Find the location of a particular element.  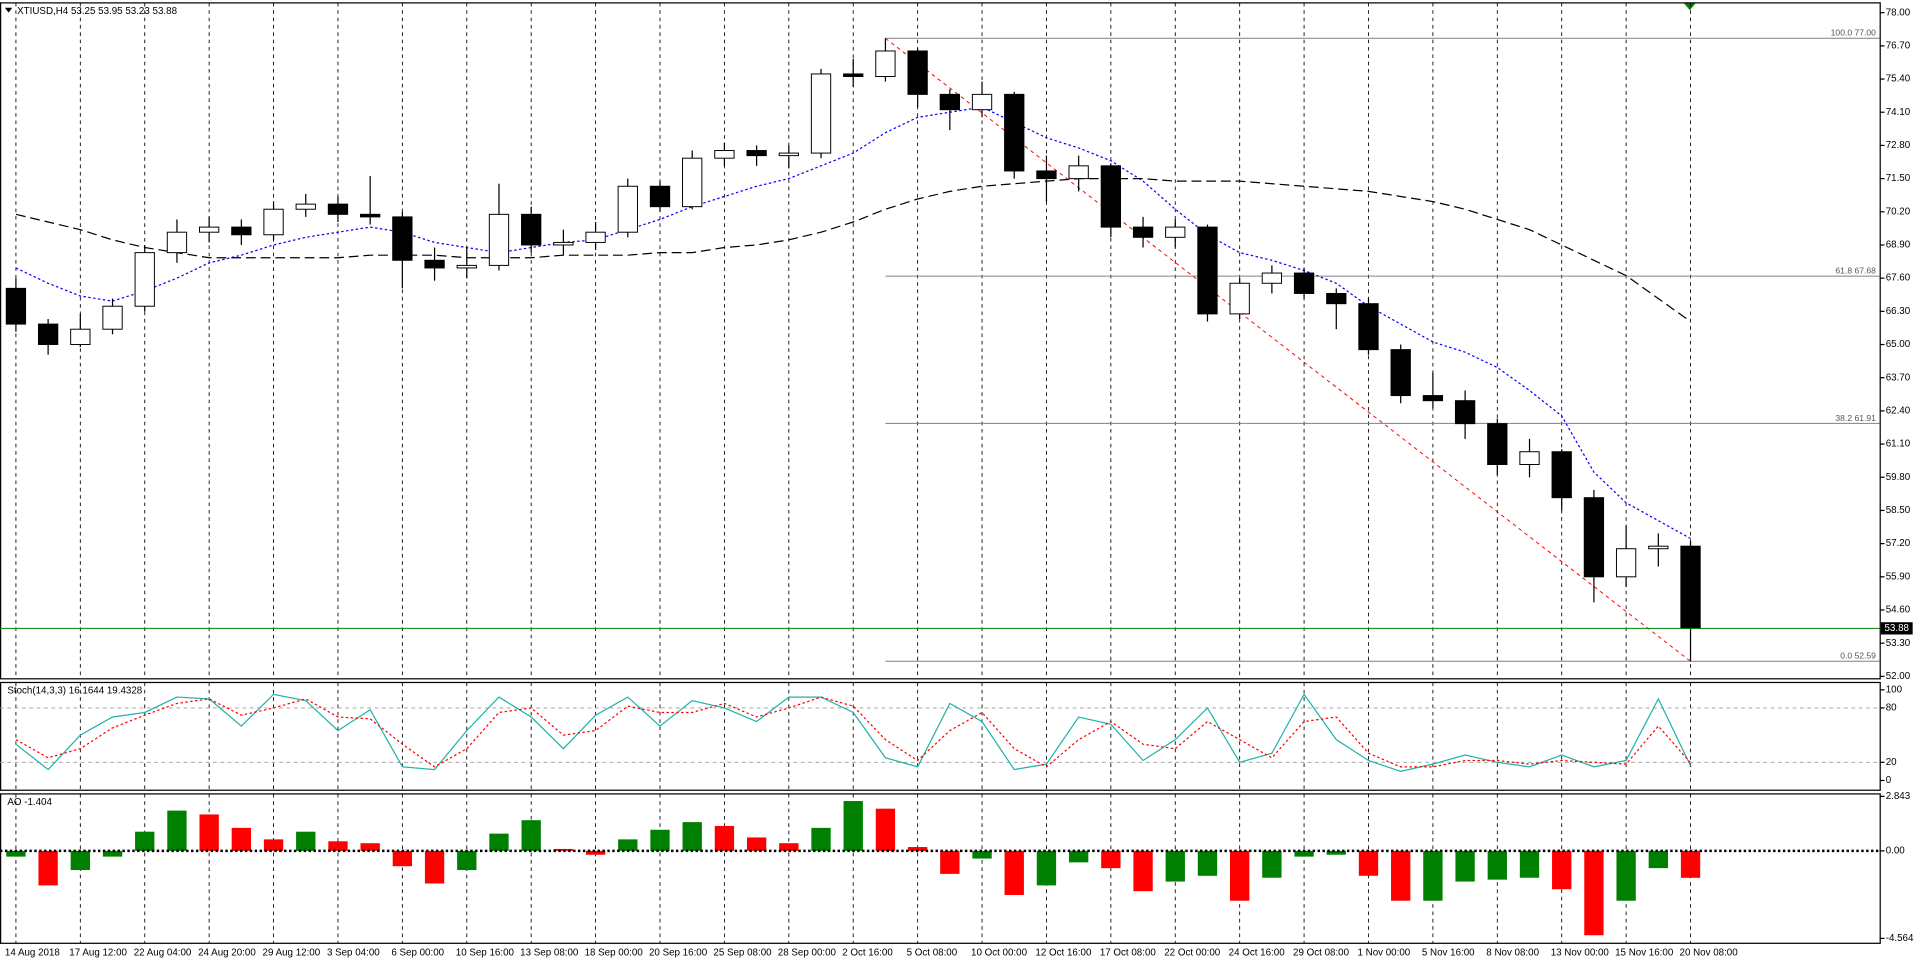

x-tick-label: 18 Sep 00:00 is located at coordinates (614, 953).